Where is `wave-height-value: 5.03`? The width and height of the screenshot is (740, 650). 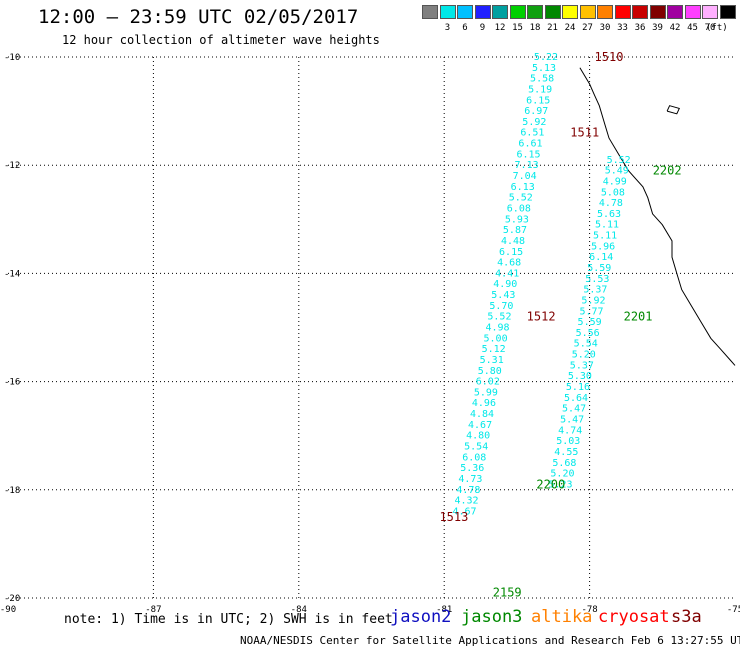 wave-height-value: 5.03 is located at coordinates (568, 441).